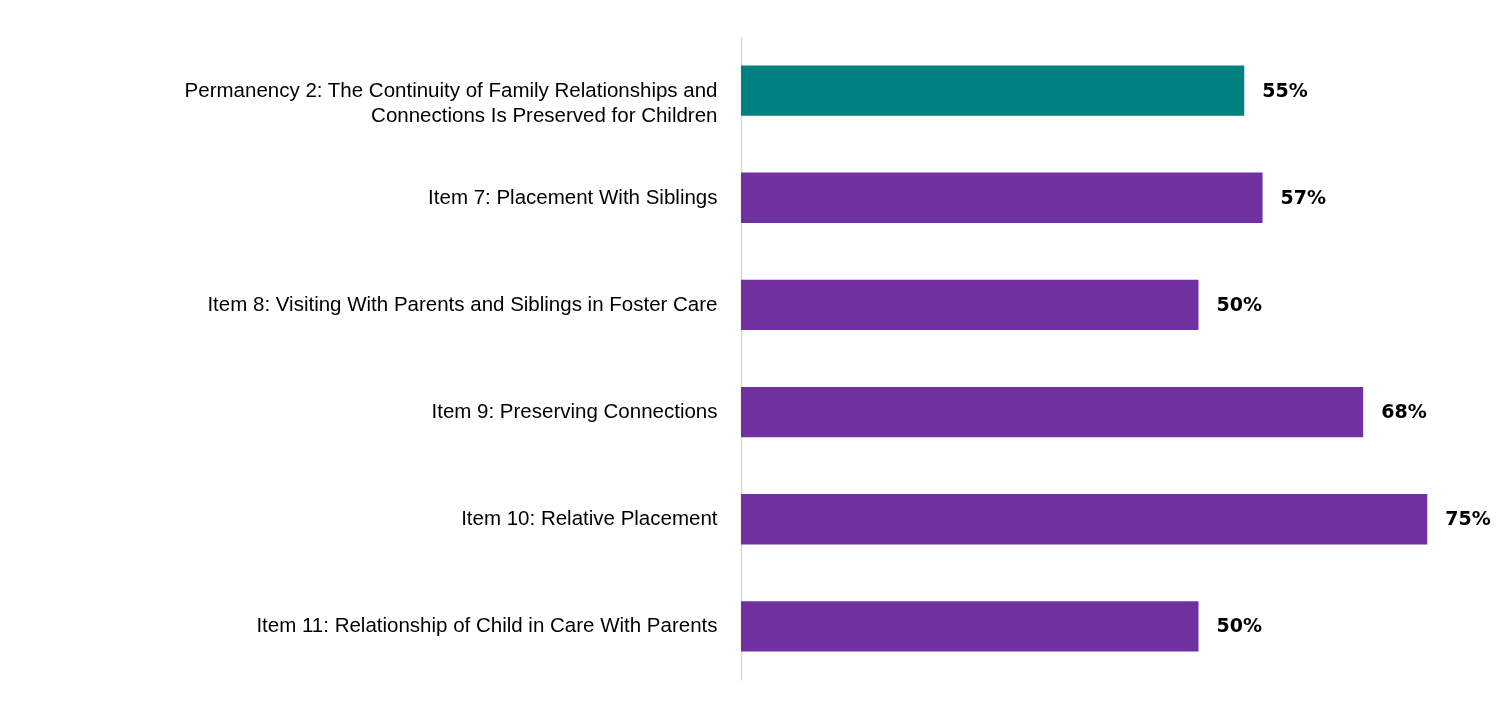 This screenshot has height=702, width=1505. What do you see at coordinates (1303, 196) in the screenshot?
I see `data-label: 57%` at bounding box center [1303, 196].